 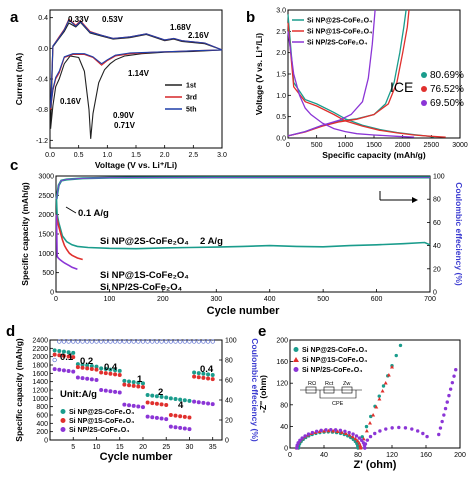 What do you see at coordinates (79, 155) in the screenshot?
I see `panel-a-x-tick-label: 0.5` at bounding box center [79, 155].